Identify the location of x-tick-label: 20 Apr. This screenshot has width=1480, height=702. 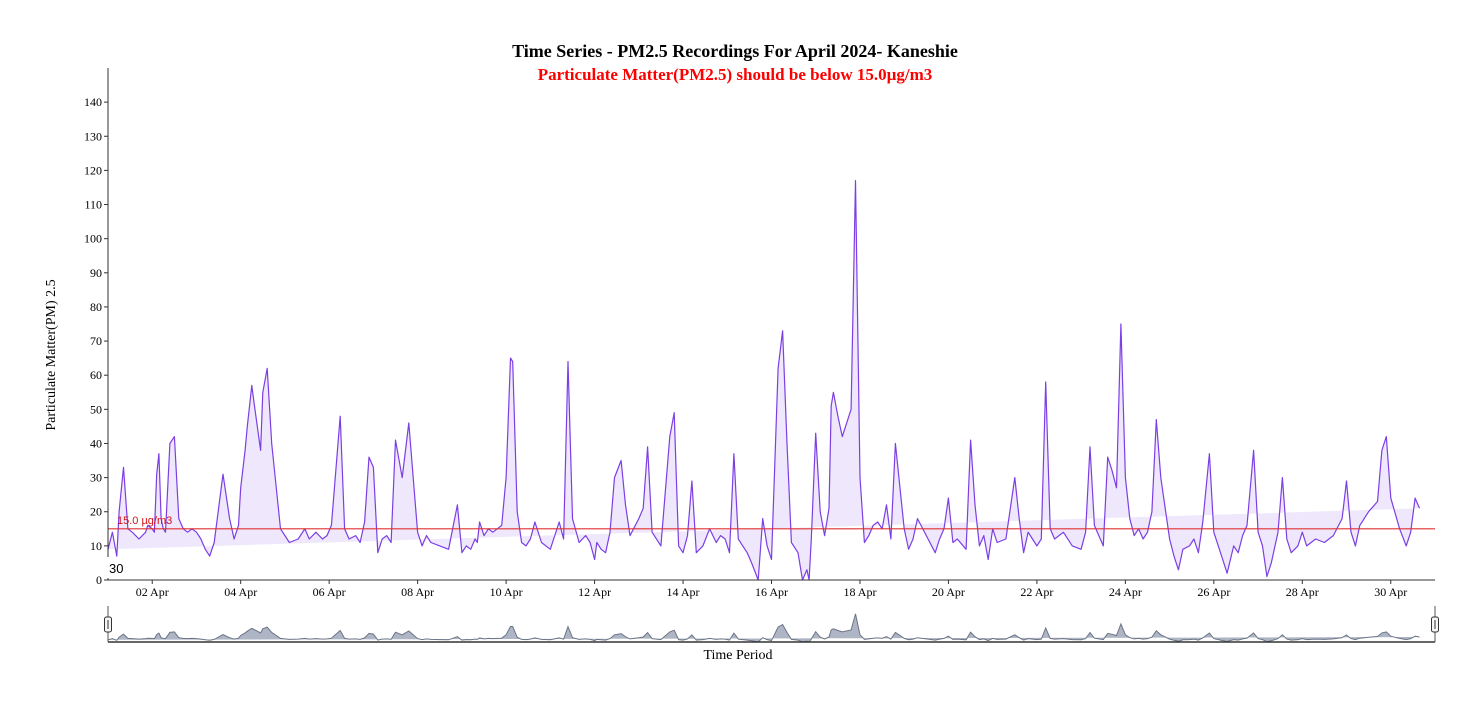
(948, 592).